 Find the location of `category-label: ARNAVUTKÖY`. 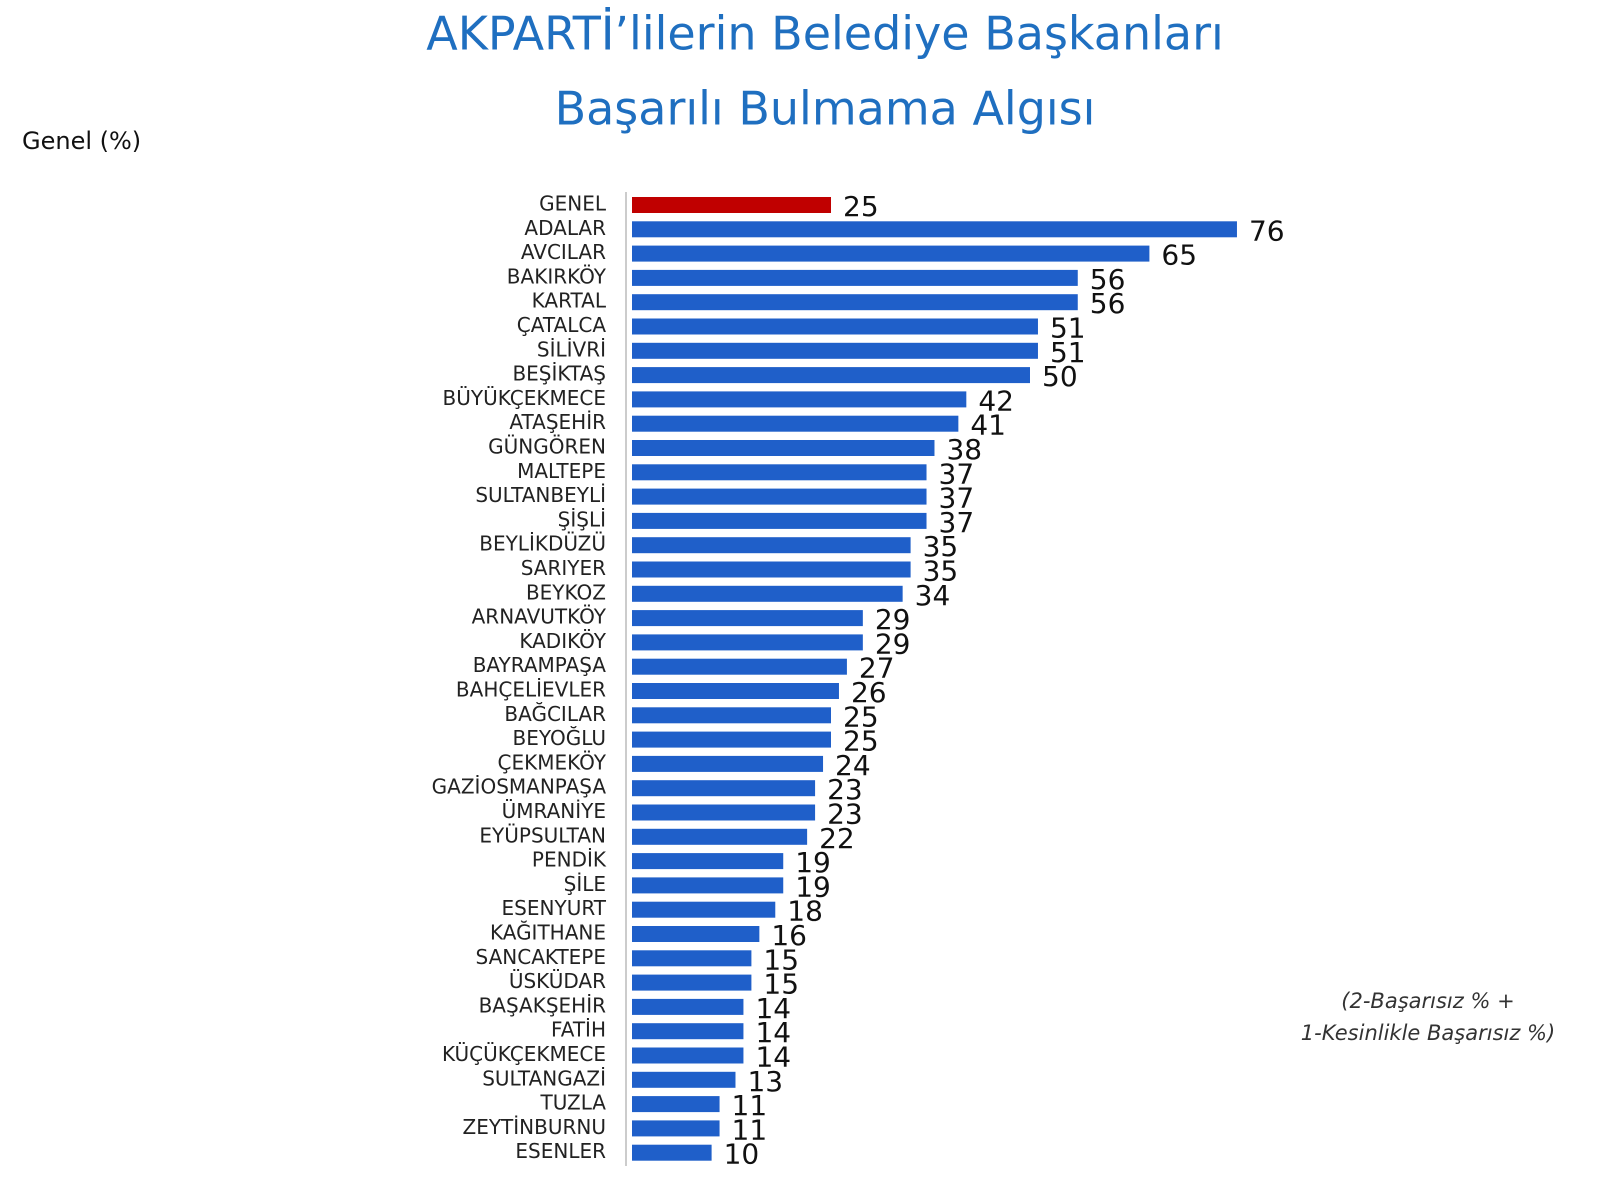

category-label: ARNAVUTKÖY is located at coordinates (539, 617).